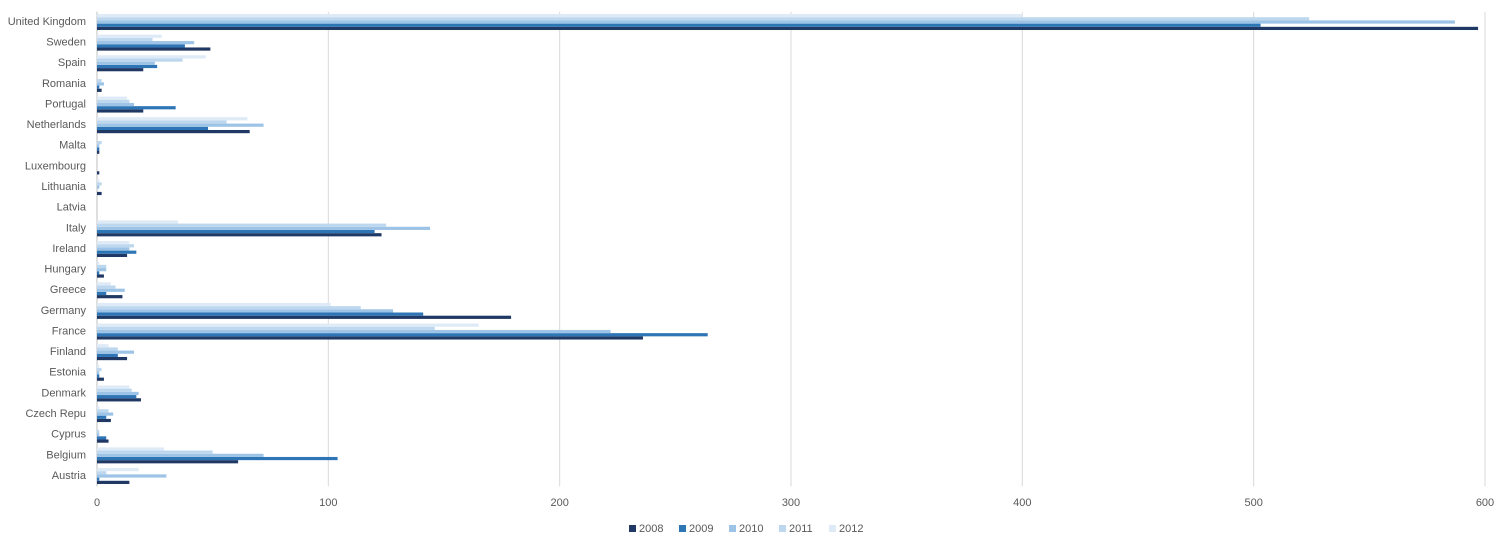  I want to click on y-tick-label: Denmark, so click(63, 393).